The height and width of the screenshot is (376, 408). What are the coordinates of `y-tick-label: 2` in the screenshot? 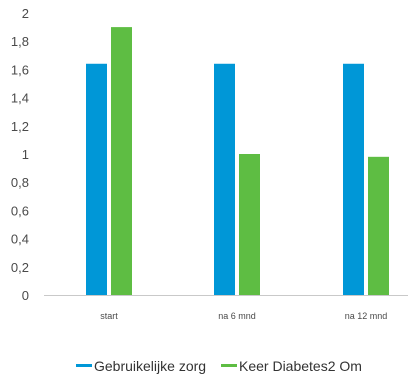 It's located at (25, 13).